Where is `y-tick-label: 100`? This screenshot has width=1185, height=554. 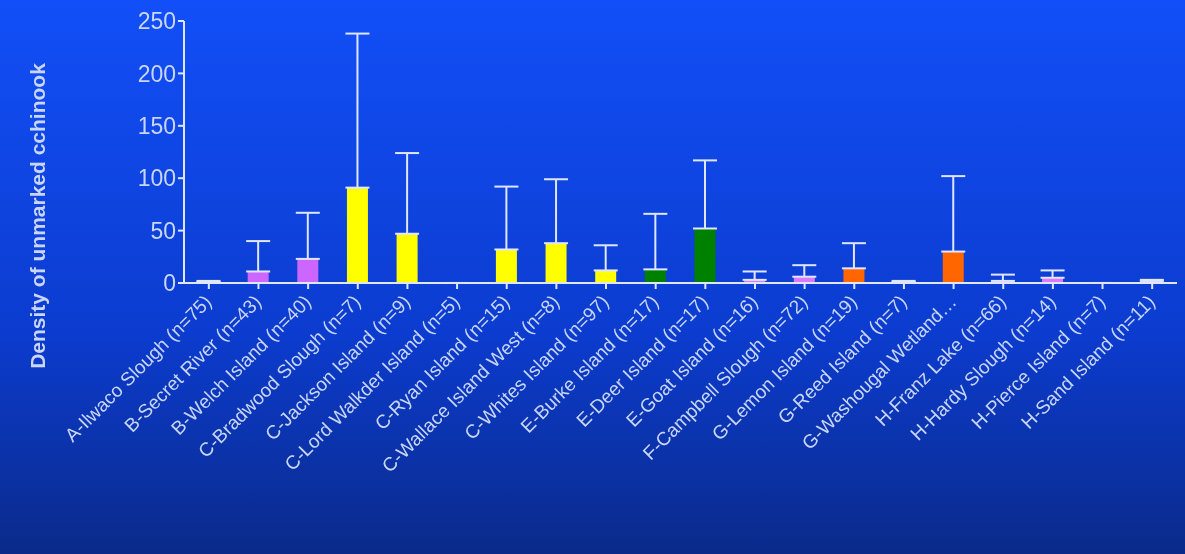
y-tick-label: 100 is located at coordinates (156, 178).